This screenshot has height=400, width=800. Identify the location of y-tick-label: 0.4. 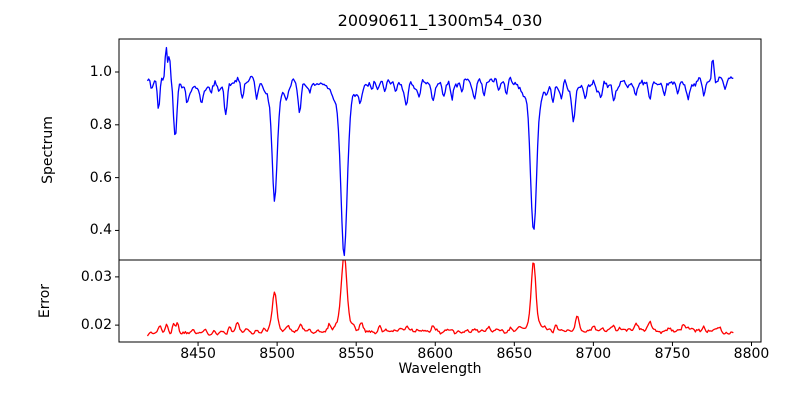
(100, 230).